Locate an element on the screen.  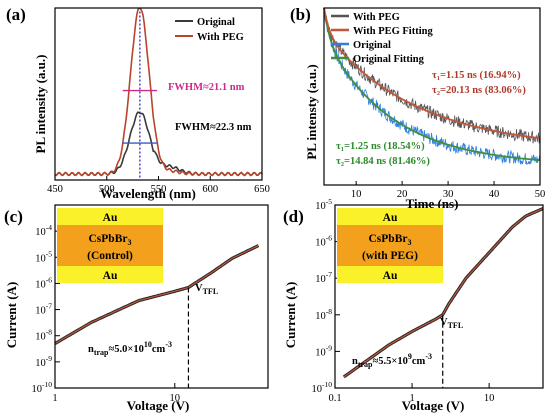
series-line-original-fitting is located at coordinates (432, 84).